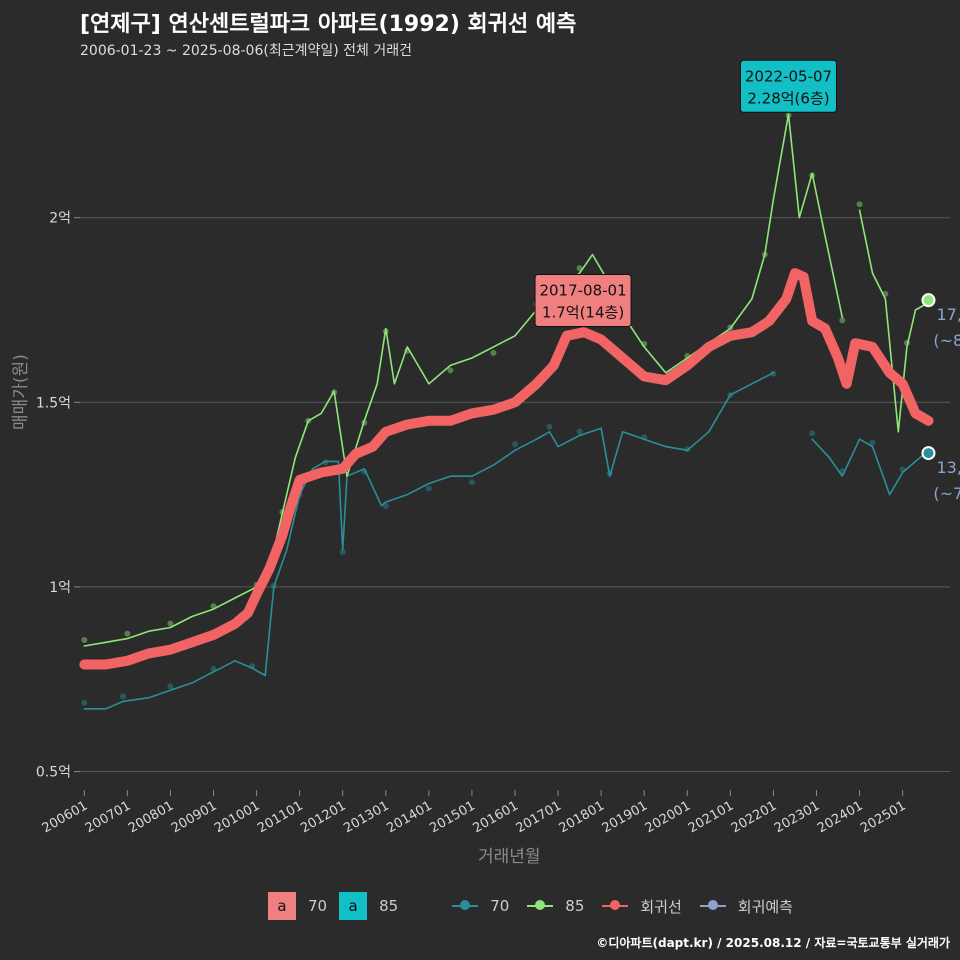 Image resolution: width=960 pixels, height=960 pixels. I want to click on legend-box-85-label: 85, so click(389, 906).